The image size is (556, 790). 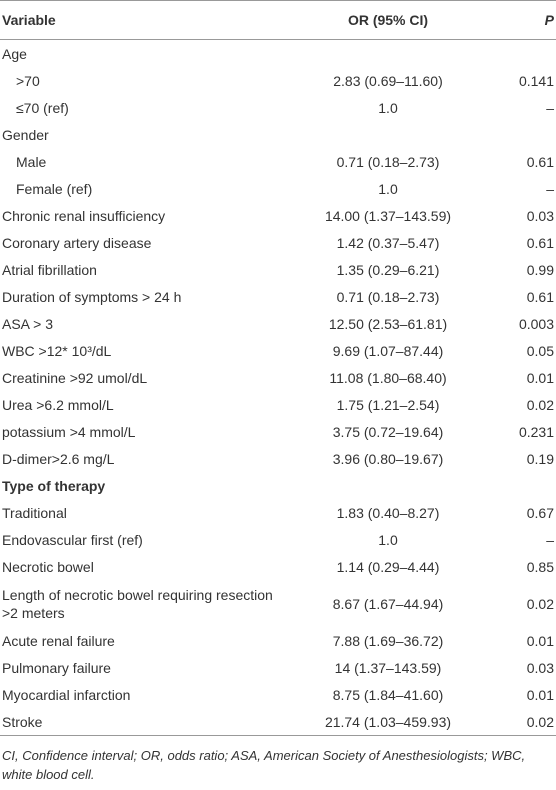 What do you see at coordinates (31, 161) in the screenshot?
I see `variable-cell: Male` at bounding box center [31, 161].